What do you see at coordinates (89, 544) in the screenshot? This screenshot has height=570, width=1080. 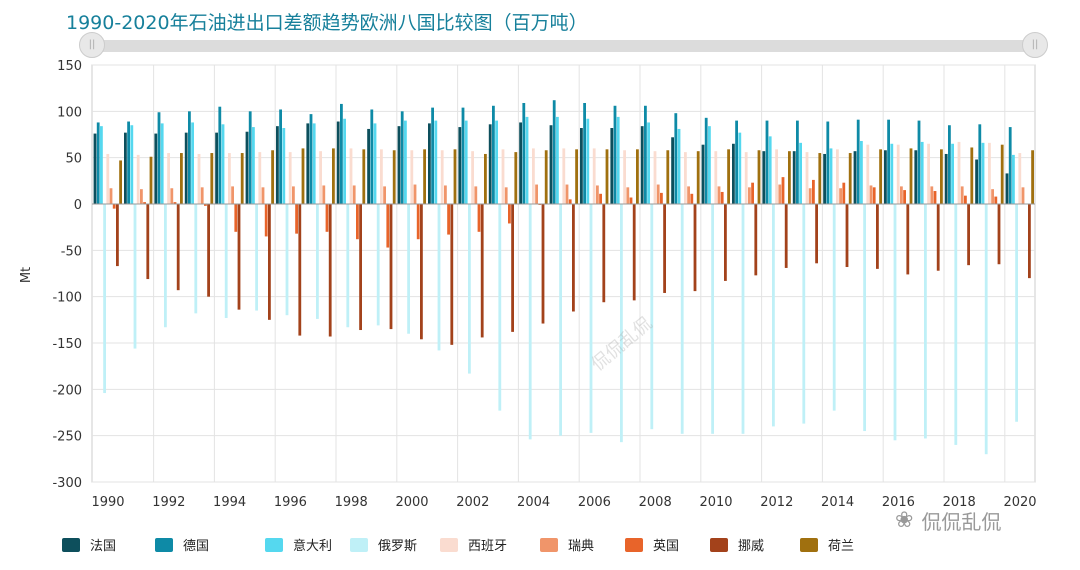 I see `legend-item: 法国` at bounding box center [89, 544].